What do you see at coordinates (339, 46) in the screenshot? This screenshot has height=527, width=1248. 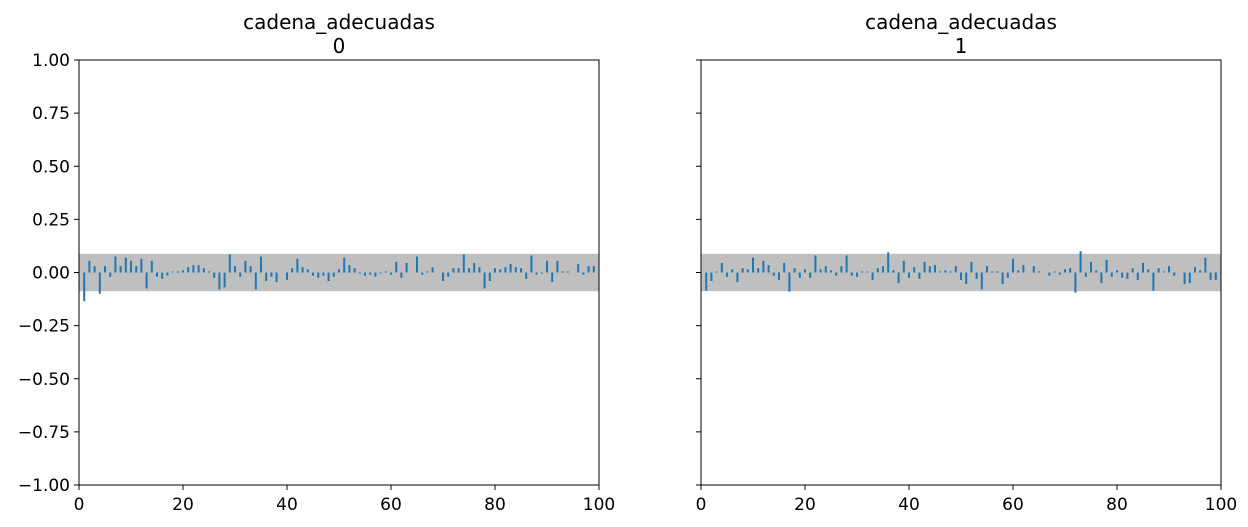 I see `panel-subtitle: 0` at bounding box center [339, 46].